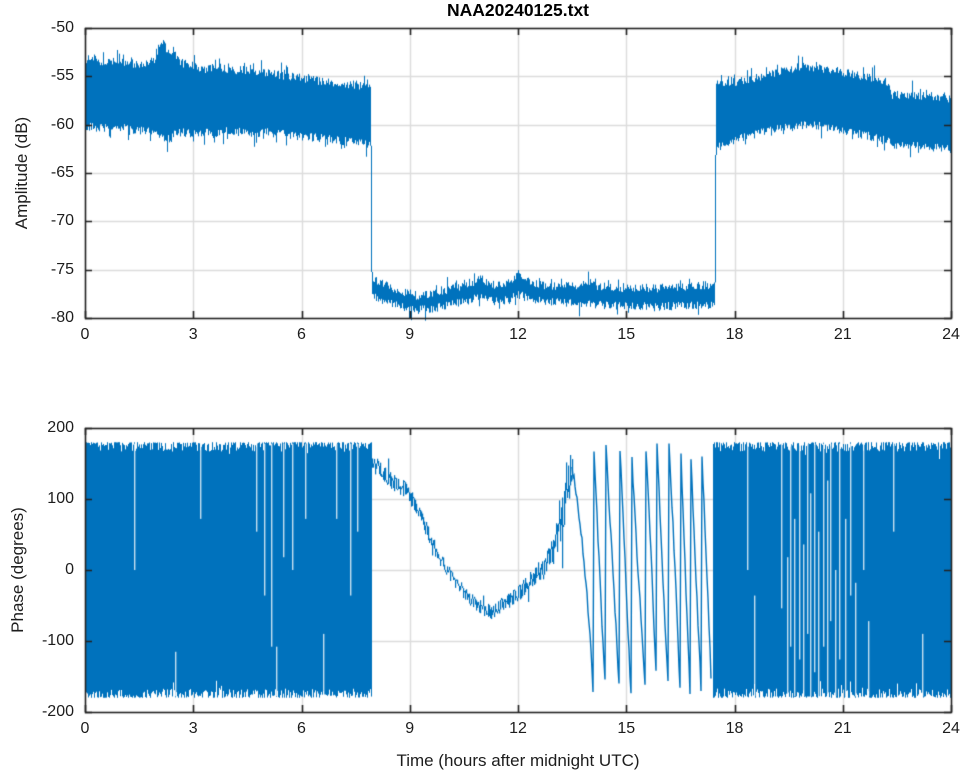 Image resolution: width=964 pixels, height=778 pixels. What do you see at coordinates (410, 728) in the screenshot?
I see `phase-x-tick-label: 9` at bounding box center [410, 728].